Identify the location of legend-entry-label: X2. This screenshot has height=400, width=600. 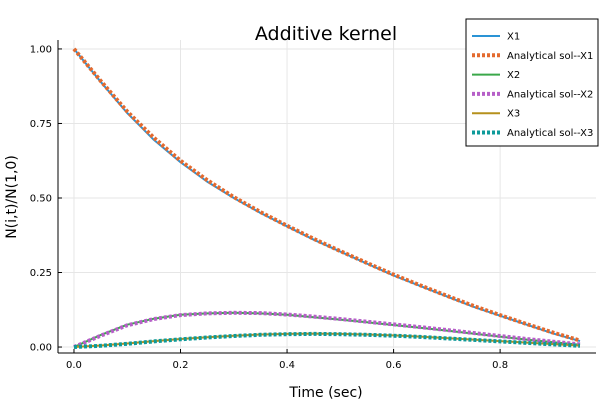
(513, 75).